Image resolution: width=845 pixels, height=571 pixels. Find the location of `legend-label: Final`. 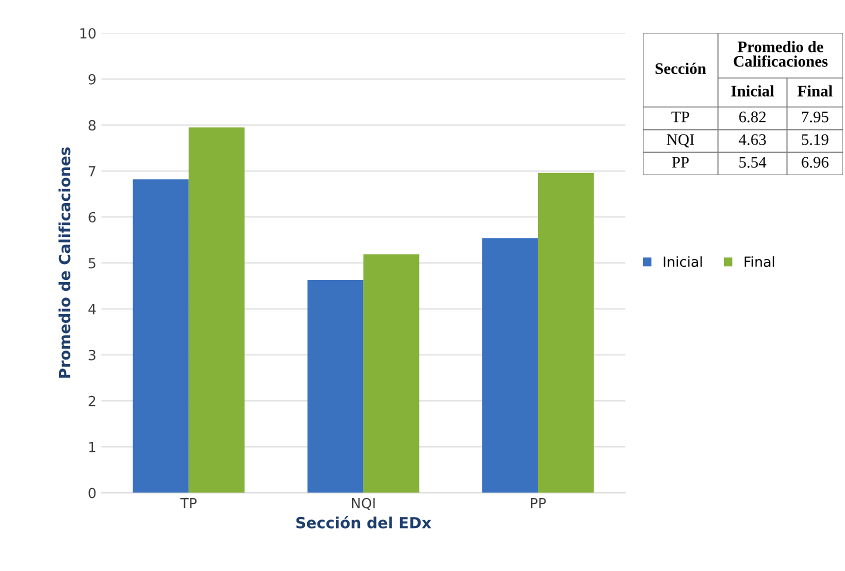

legend-label: Final is located at coordinates (759, 261).